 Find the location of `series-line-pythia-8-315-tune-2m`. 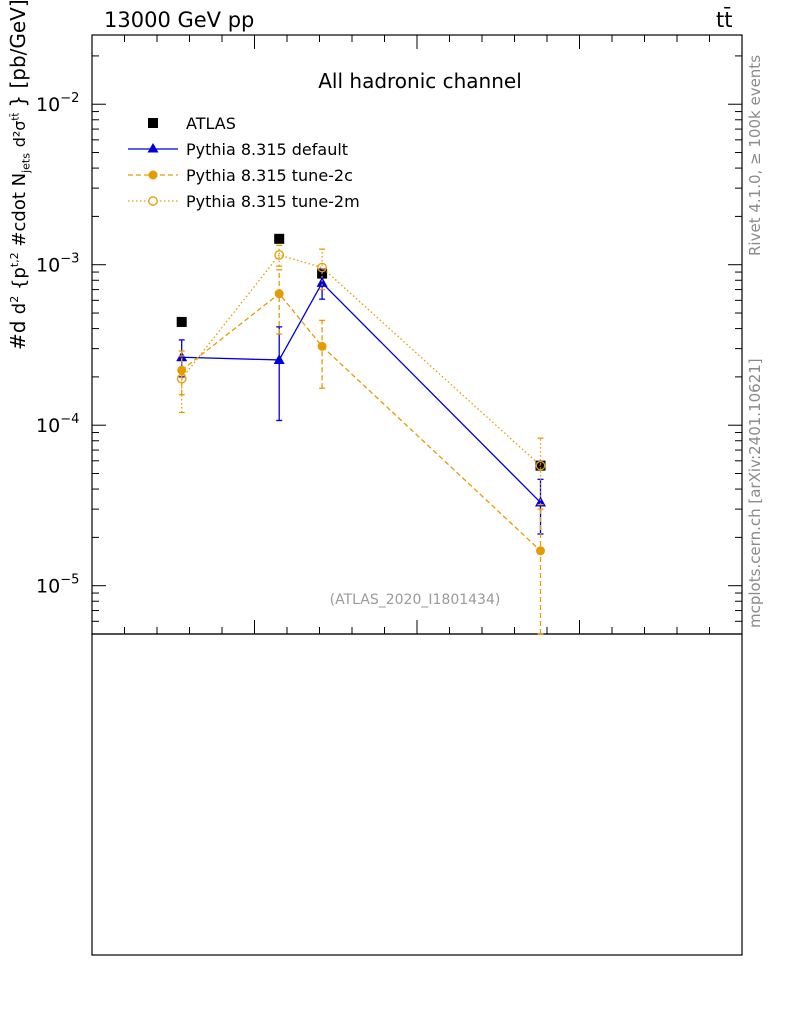

series-line-pythia-8-315-tune-2m is located at coordinates (361, 360).